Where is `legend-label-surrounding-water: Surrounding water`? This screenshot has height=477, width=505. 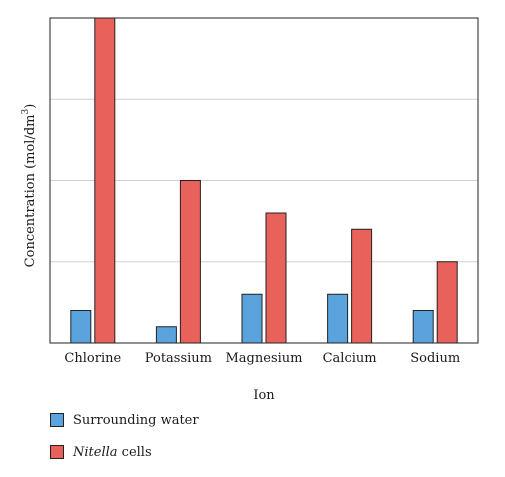 legend-label-surrounding-water: Surrounding water is located at coordinates (136, 420).